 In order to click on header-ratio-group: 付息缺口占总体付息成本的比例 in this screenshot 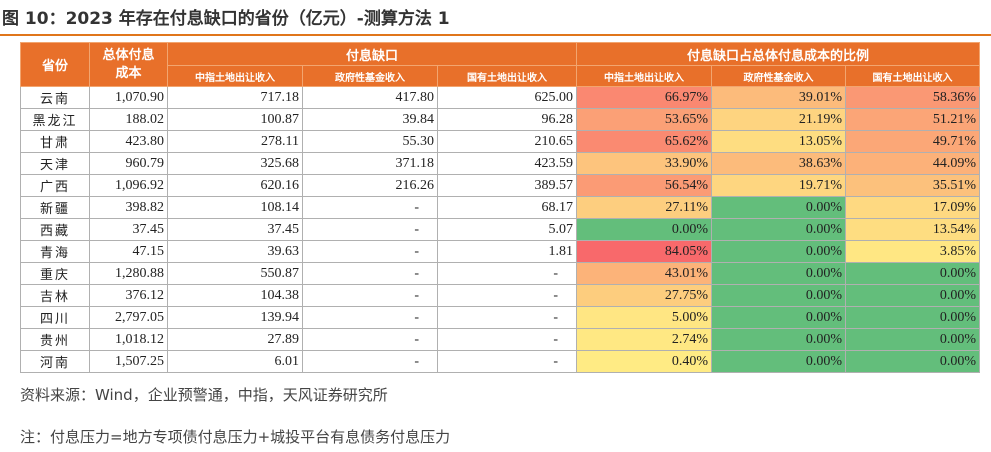, I will do `click(778, 54)`.